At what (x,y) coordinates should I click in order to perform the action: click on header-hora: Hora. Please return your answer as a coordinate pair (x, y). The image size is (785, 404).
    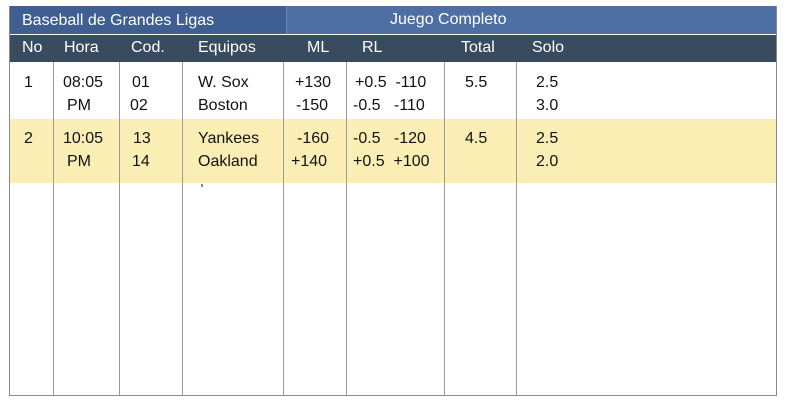
    Looking at the image, I should click on (81, 47).